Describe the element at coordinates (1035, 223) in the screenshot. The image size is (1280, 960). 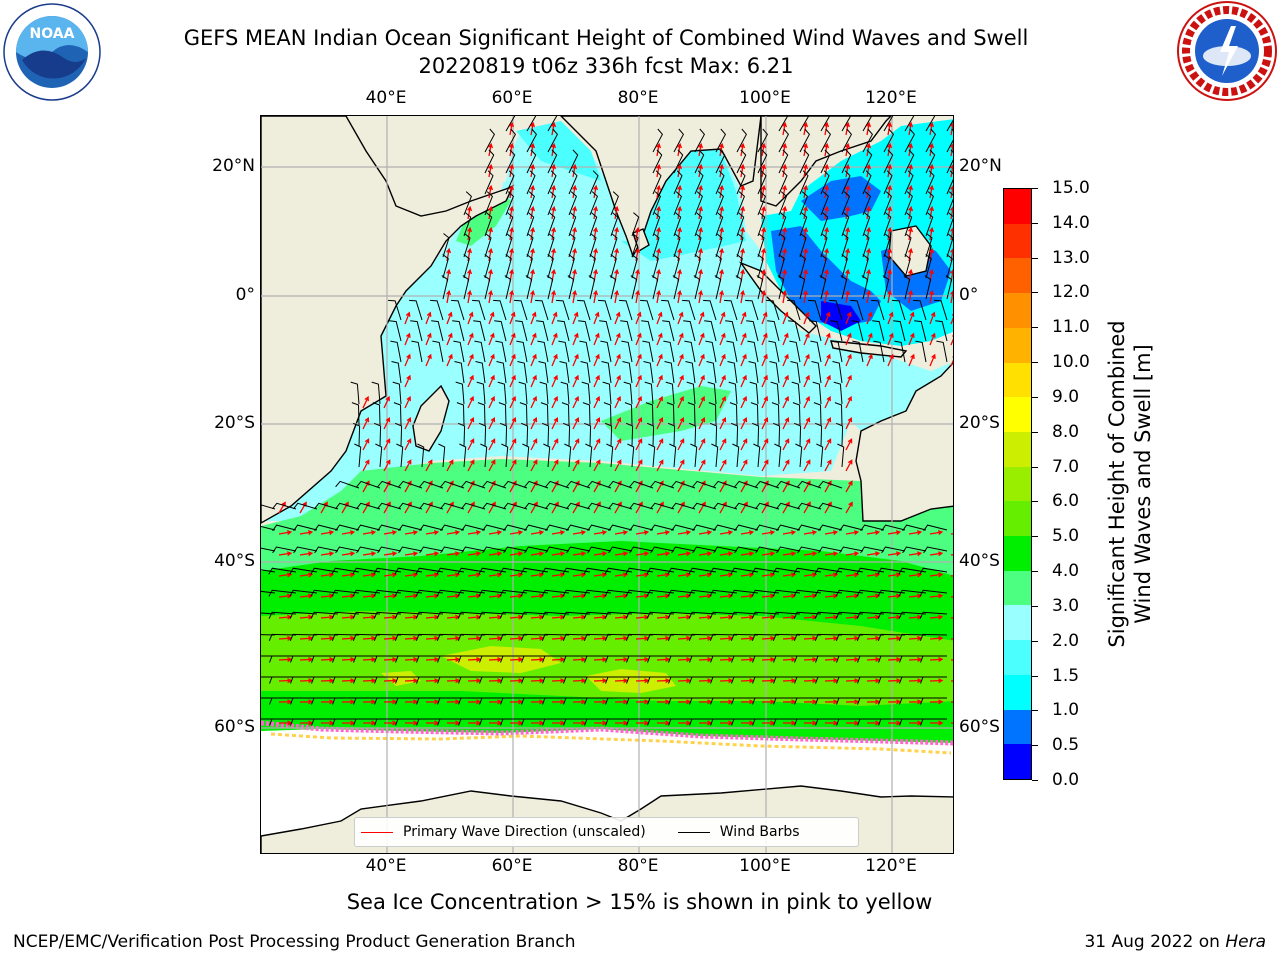
I see `colorbar-tick` at that location.